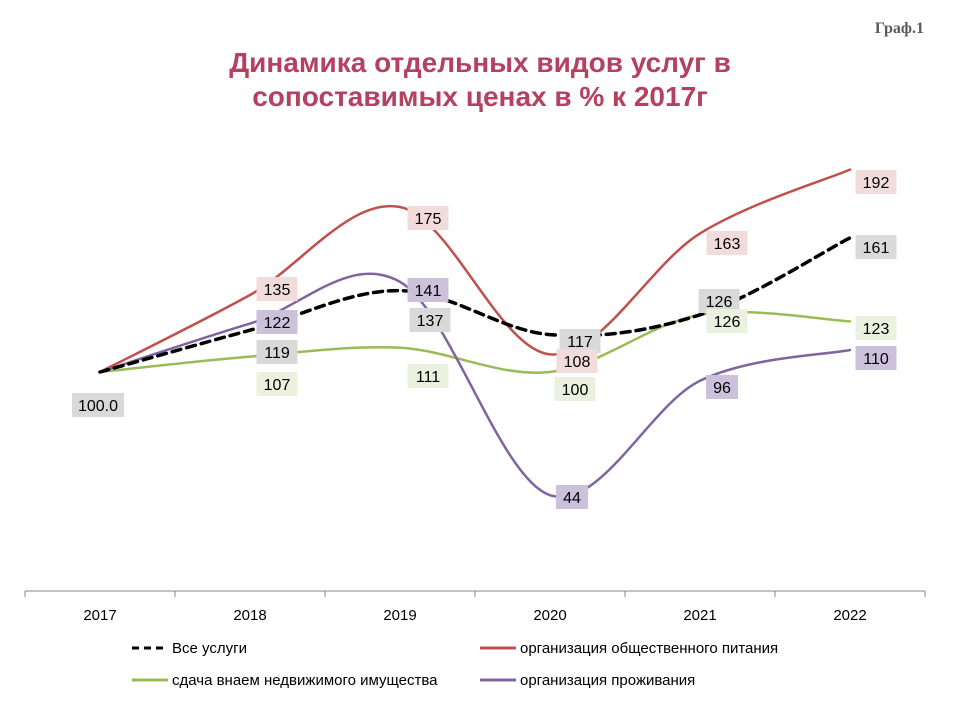 The image size is (960, 720). Describe the element at coordinates (399, 615) in the screenshot. I see `x-tick-label: 2019` at that location.